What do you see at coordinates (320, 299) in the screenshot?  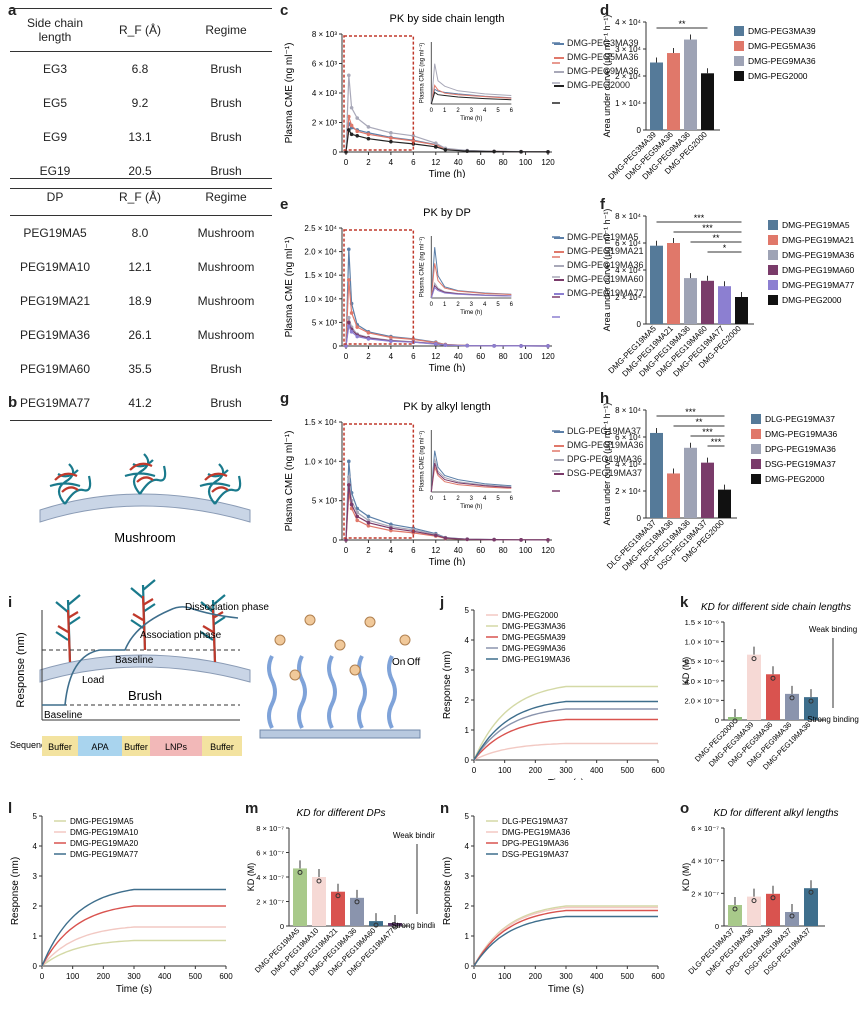 I see `y-tick-label: 1.0 × 10⁴` at bounding box center [320, 299].